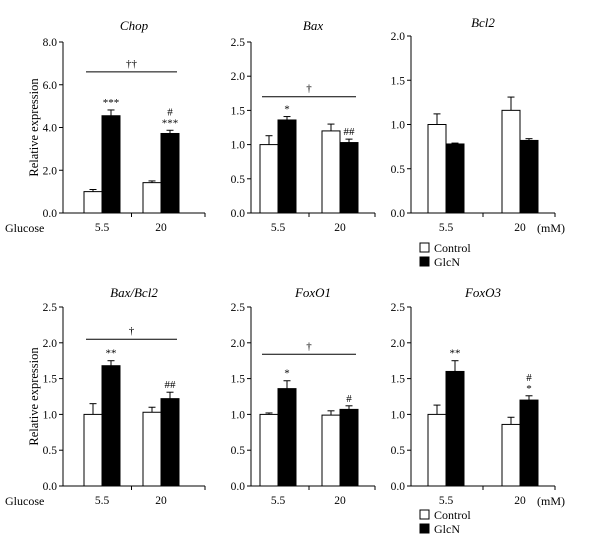 This screenshot has height=559, width=600. I want to click on panel-title: FoxO1, so click(312, 292).